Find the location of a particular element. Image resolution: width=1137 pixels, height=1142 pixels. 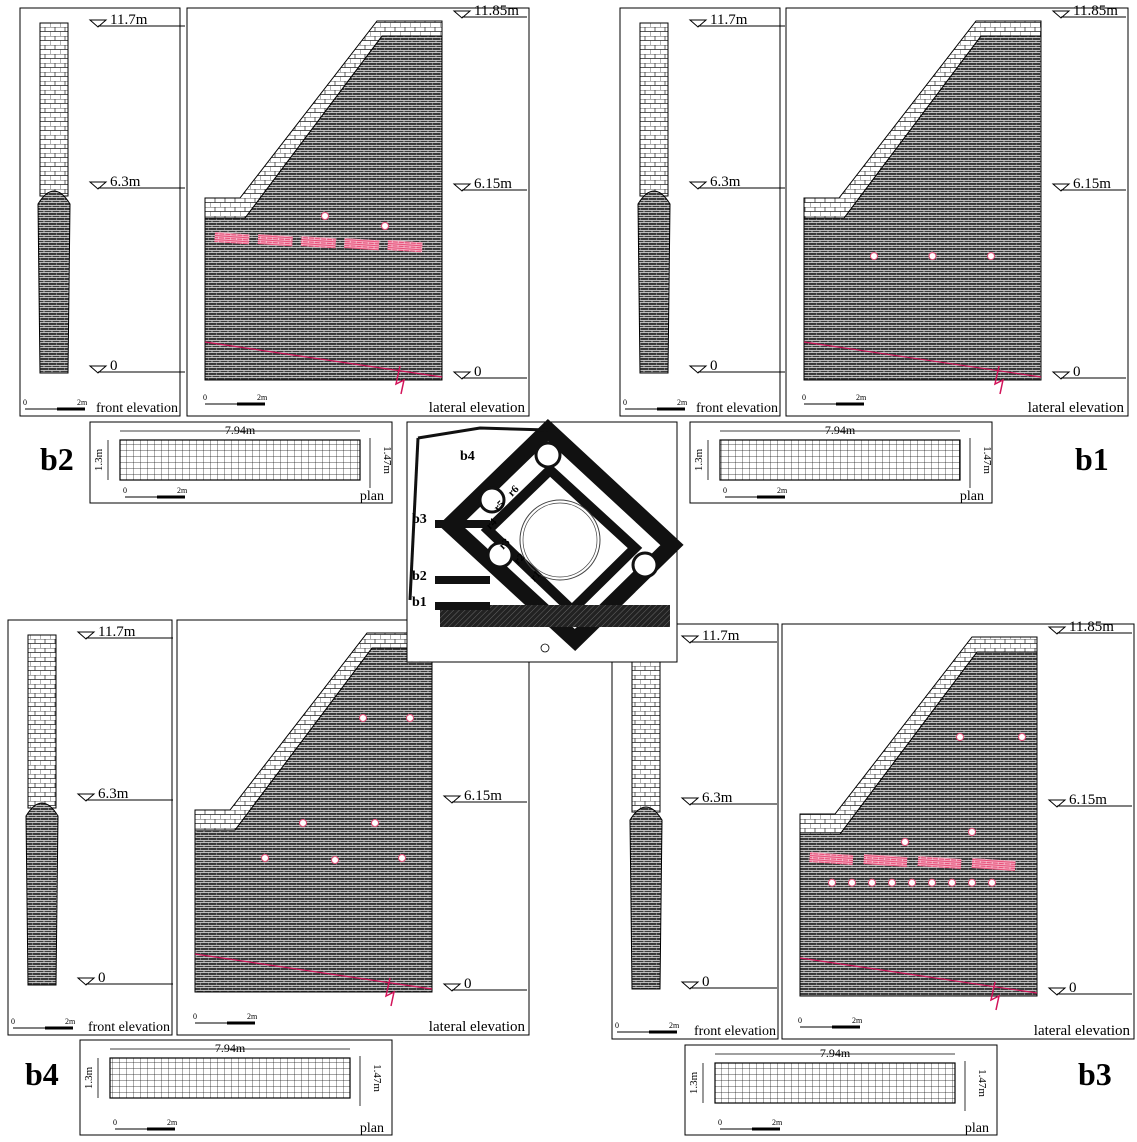

anchor-icon is located at coordinates (390, 992).